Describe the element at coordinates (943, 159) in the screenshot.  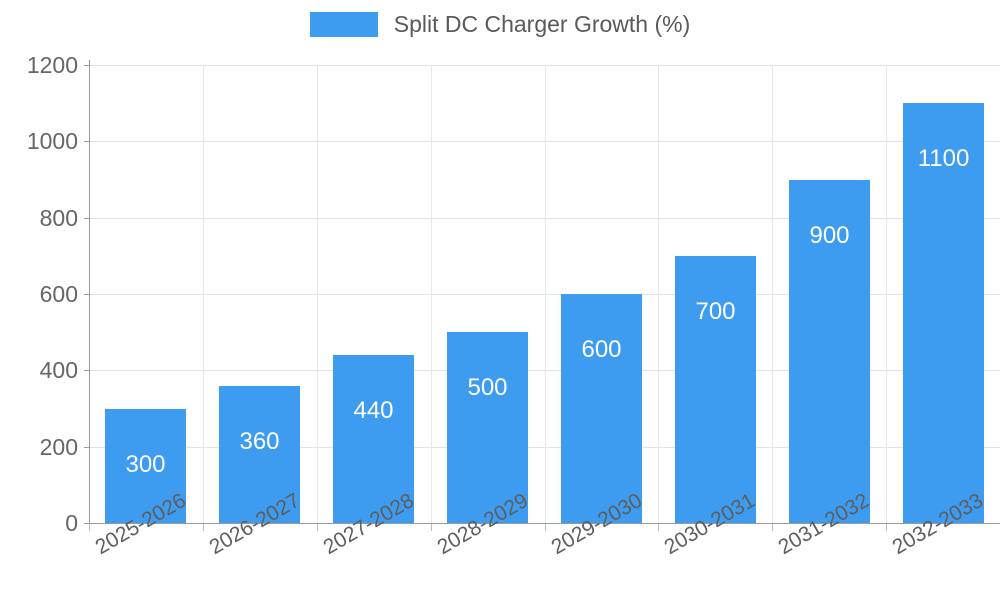
I see `bar-value-label: 1100` at that location.